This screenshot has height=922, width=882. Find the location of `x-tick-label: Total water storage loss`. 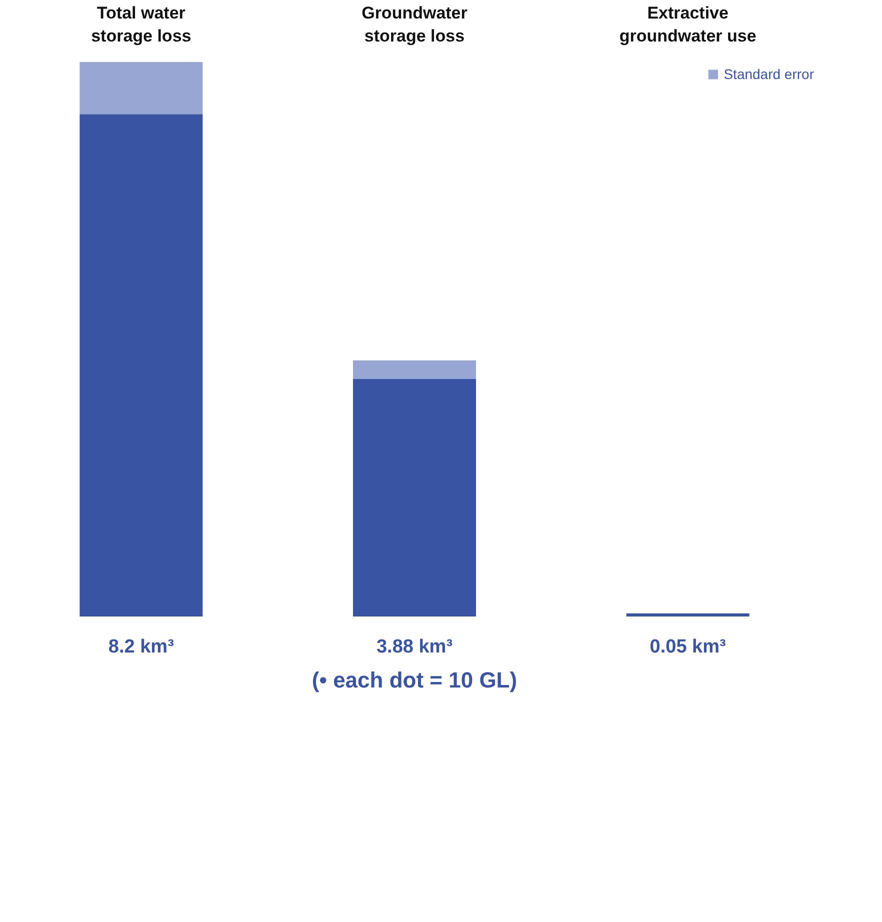

x-tick-label: Total water storage loss is located at coordinates (141, 25).